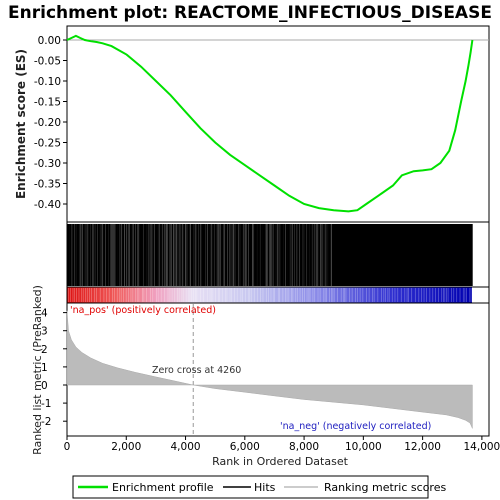  What do you see at coordinates (46, 422) in the screenshot?
I see `metric-y-tick-label: -2` at bounding box center [46, 422].